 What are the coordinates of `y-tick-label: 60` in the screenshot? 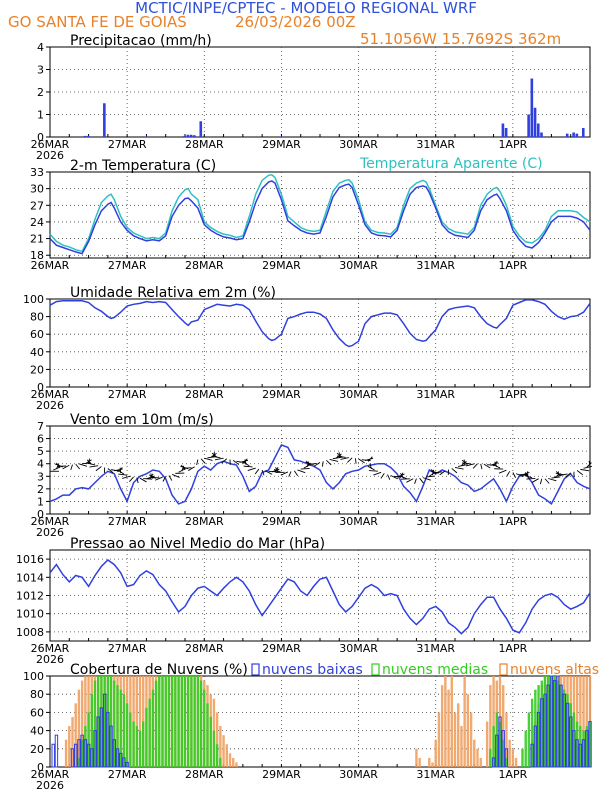 It's located at (37, 334).